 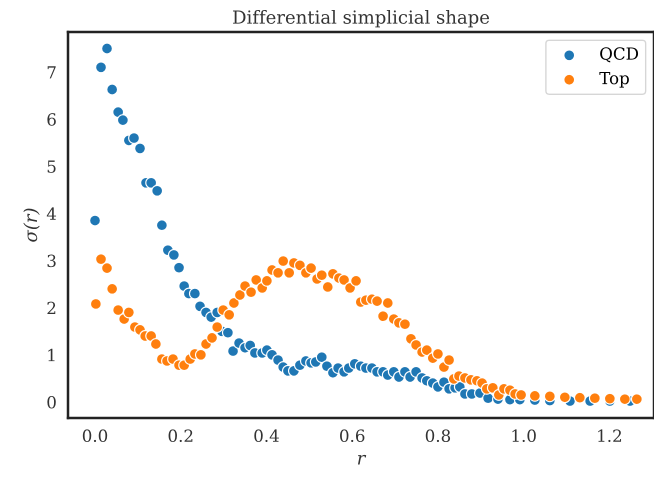 What do you see at coordinates (524, 435) in the screenshot?
I see `x-tick-label: 1.0` at bounding box center [524, 435].